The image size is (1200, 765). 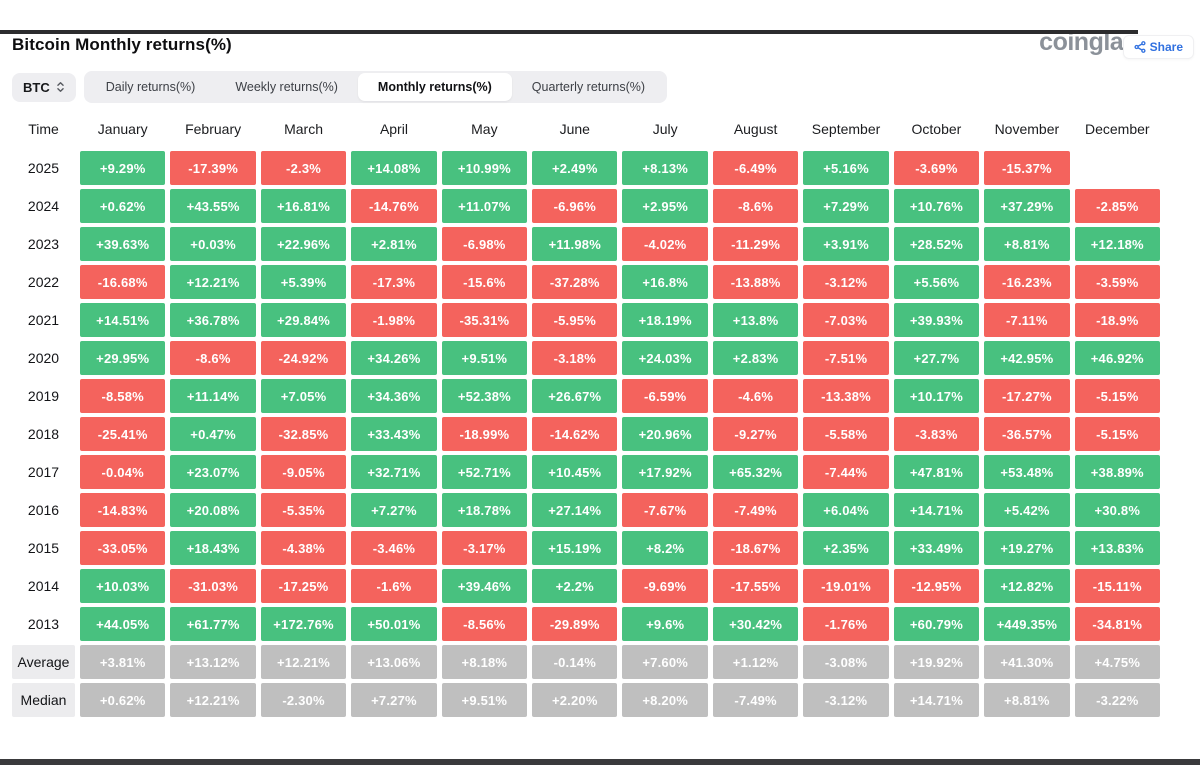 I want to click on return-cell: +15.19%, so click(x=575, y=548).